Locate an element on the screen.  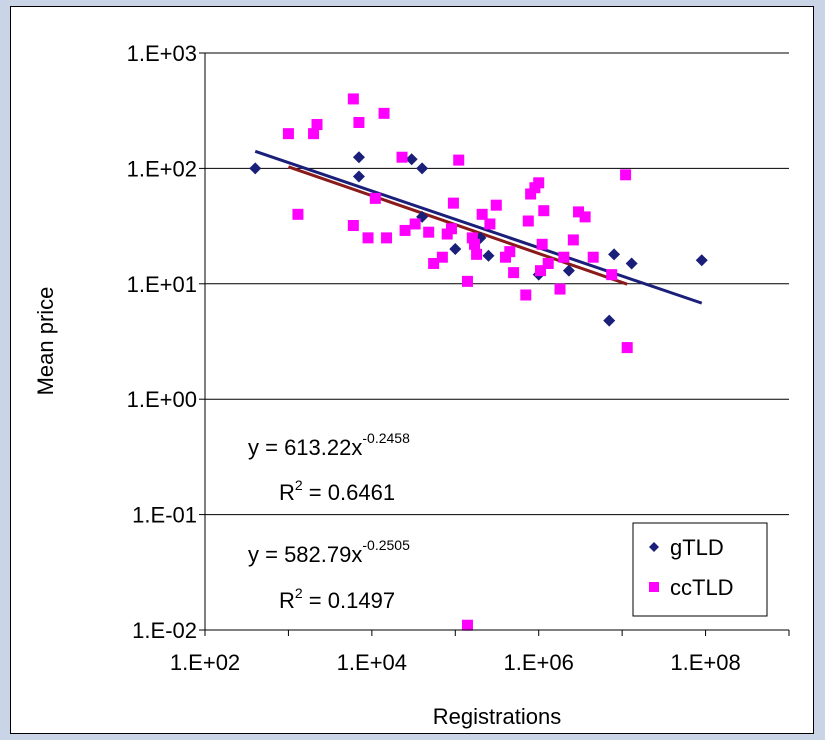
cctld-trend-equation: y = 582.79x-0.2505 is located at coordinates (329, 552).